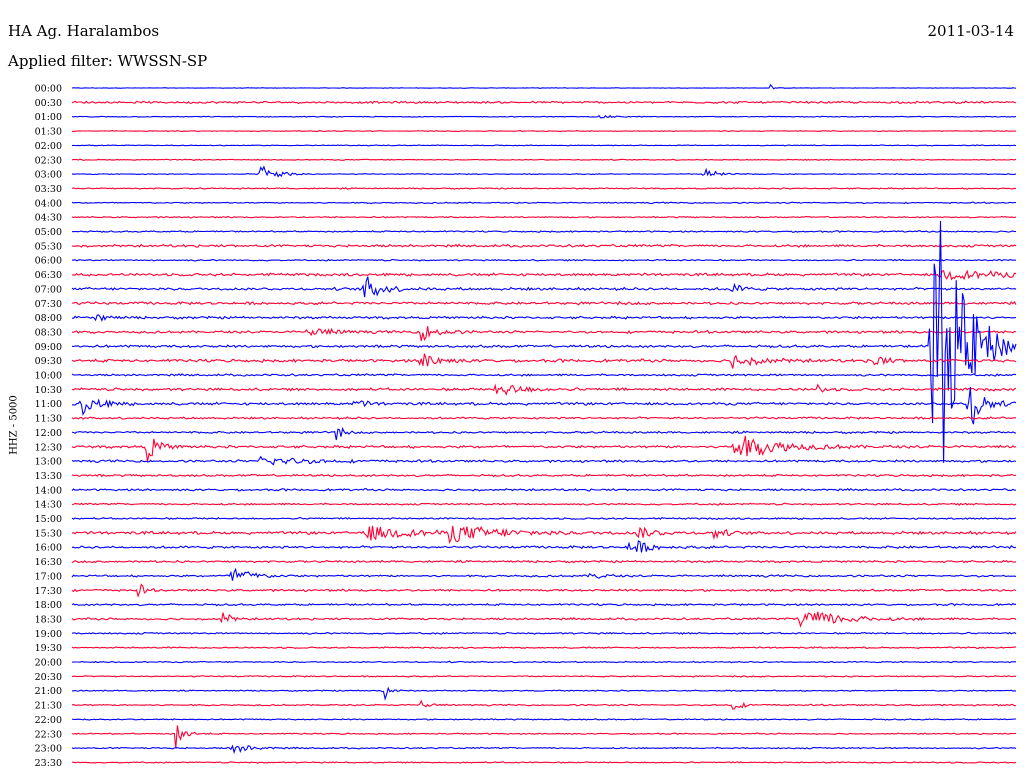 The height and width of the screenshot is (780, 1024). What do you see at coordinates (48, 476) in the screenshot?
I see `row-time-label: 13:30` at bounding box center [48, 476].